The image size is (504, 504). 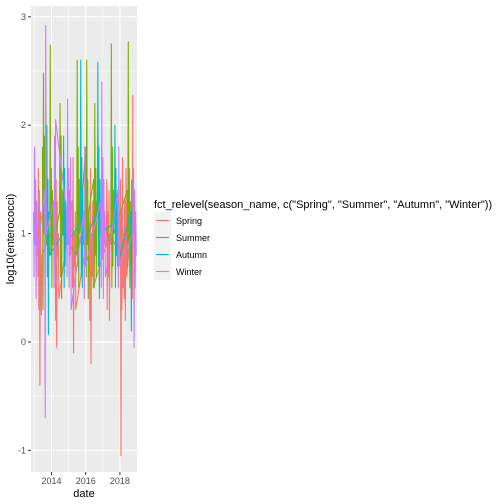 I want to click on x-axis: 2014 2016 2018, so click(x=86, y=479).